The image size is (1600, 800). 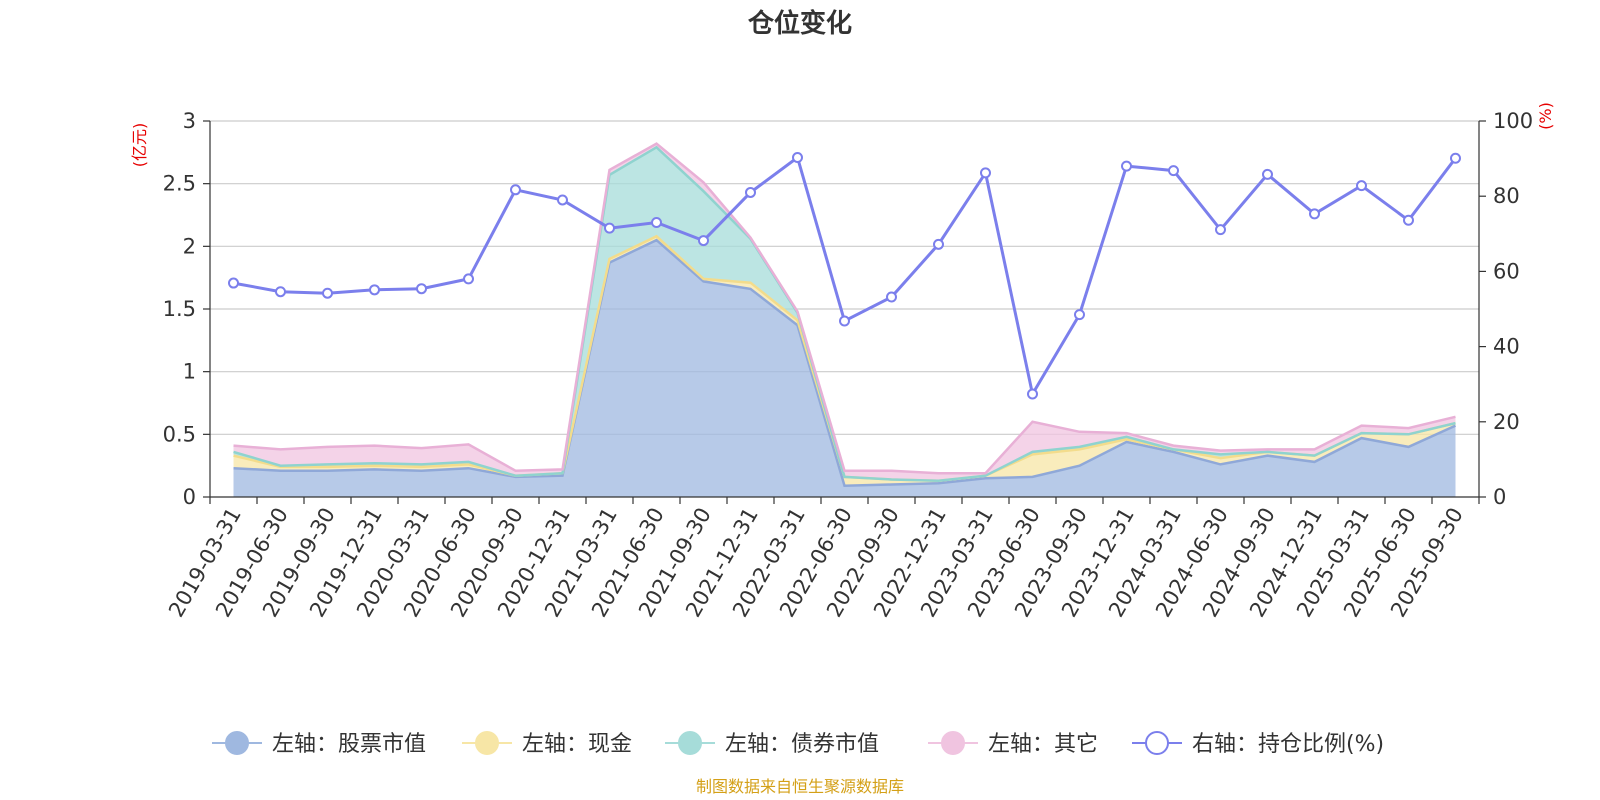 I want to click on legend-item-1: 左轴：股票市值, so click(x=319, y=744).